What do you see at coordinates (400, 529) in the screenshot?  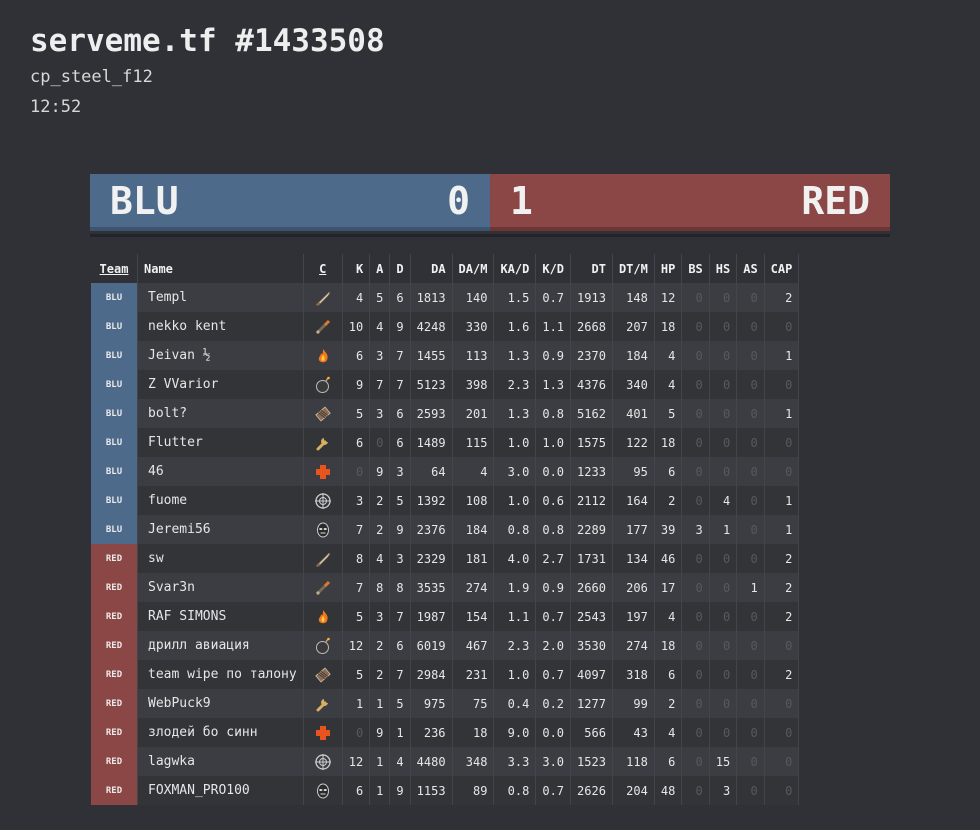 I see `stat-deaths: 9` at bounding box center [400, 529].